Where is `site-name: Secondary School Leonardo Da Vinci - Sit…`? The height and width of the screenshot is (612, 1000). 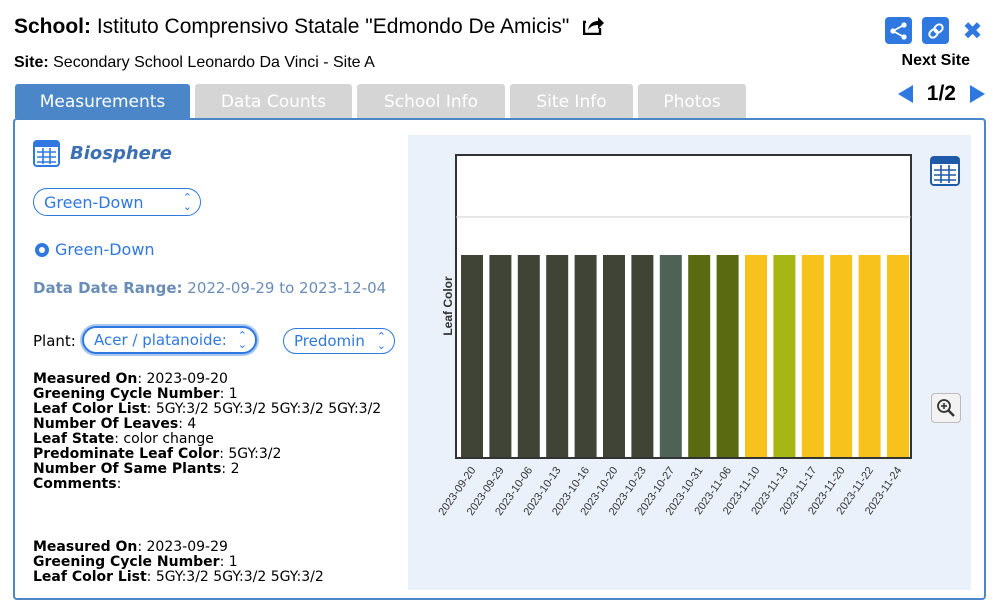
site-name: Secondary School Leonardo Da Vinci - Sit… is located at coordinates (214, 62).